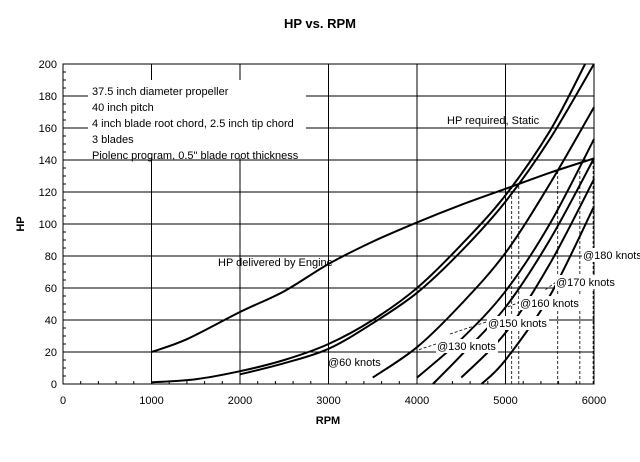  I want to click on x-tick-label: 3000, so click(328, 401).